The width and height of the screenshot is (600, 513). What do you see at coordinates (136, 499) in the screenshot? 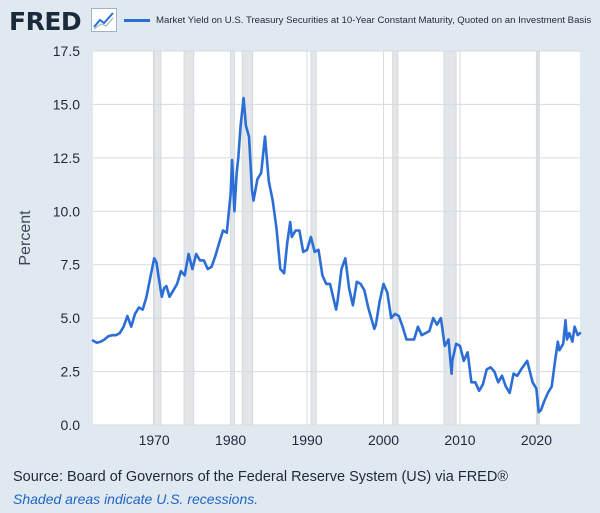
I see `recession-note: Shaded areas indicate U.S. recessions.` at bounding box center [136, 499].